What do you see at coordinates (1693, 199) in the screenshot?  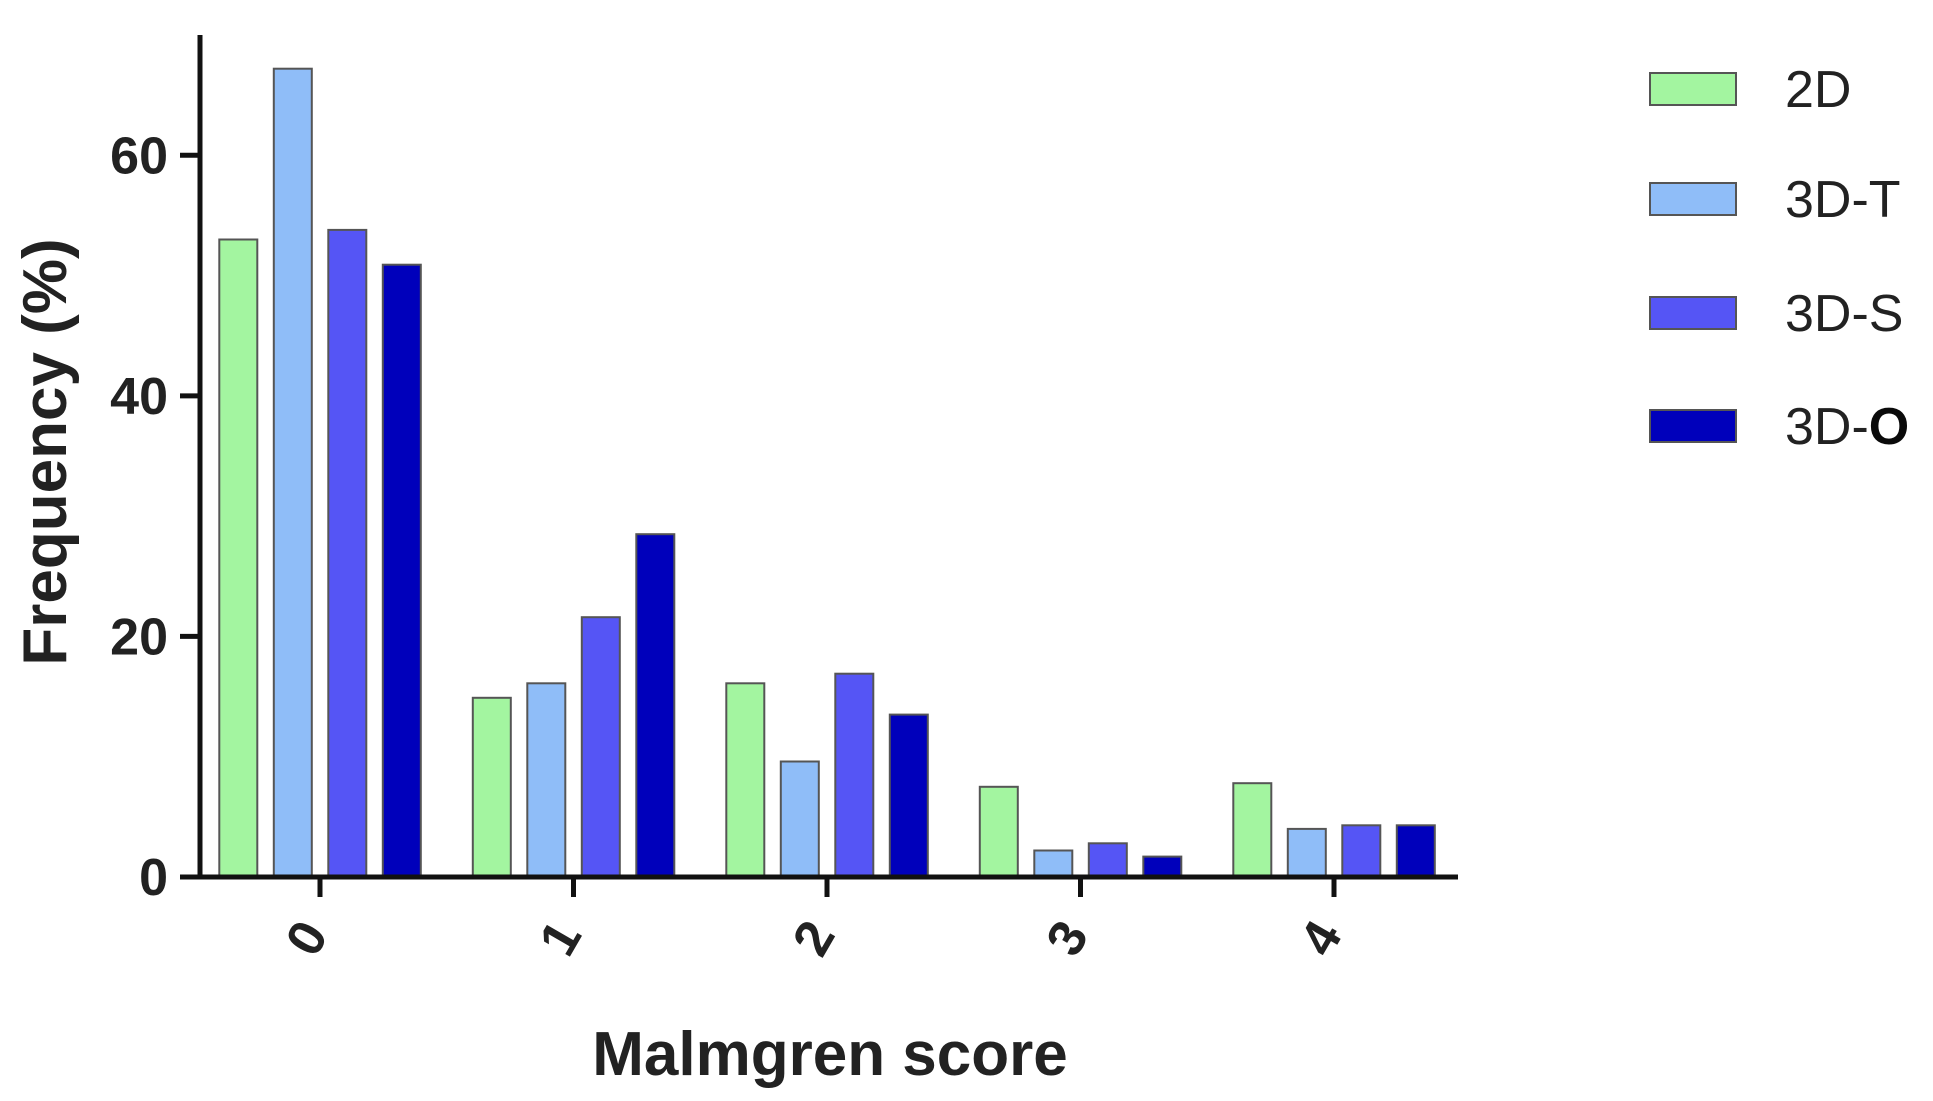 I see `legend-swatch-3d-t` at bounding box center [1693, 199].